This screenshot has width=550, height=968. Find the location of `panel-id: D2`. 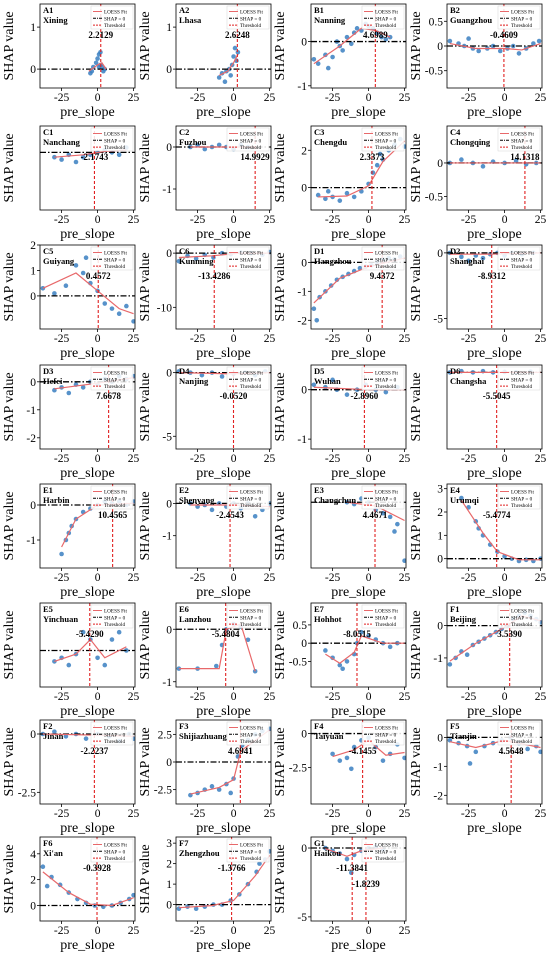

panel-id: D2 is located at coordinates (455, 251).